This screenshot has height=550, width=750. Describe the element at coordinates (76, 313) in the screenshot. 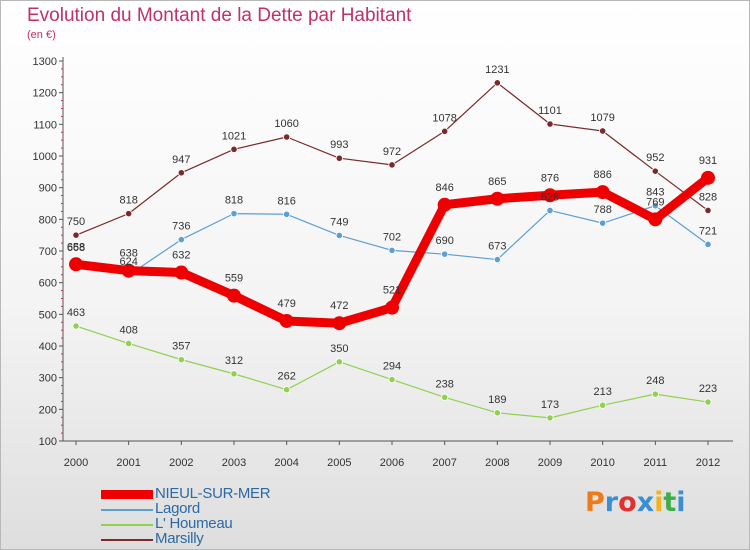

I see `data-label-l-houmeau: 463` at that location.